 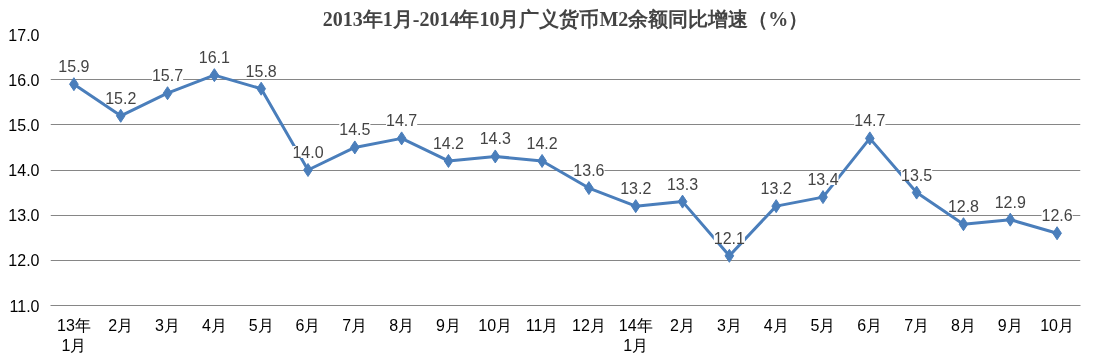 What do you see at coordinates (24, 35) in the screenshot?
I see `y-tick-label: 17.0` at bounding box center [24, 35].